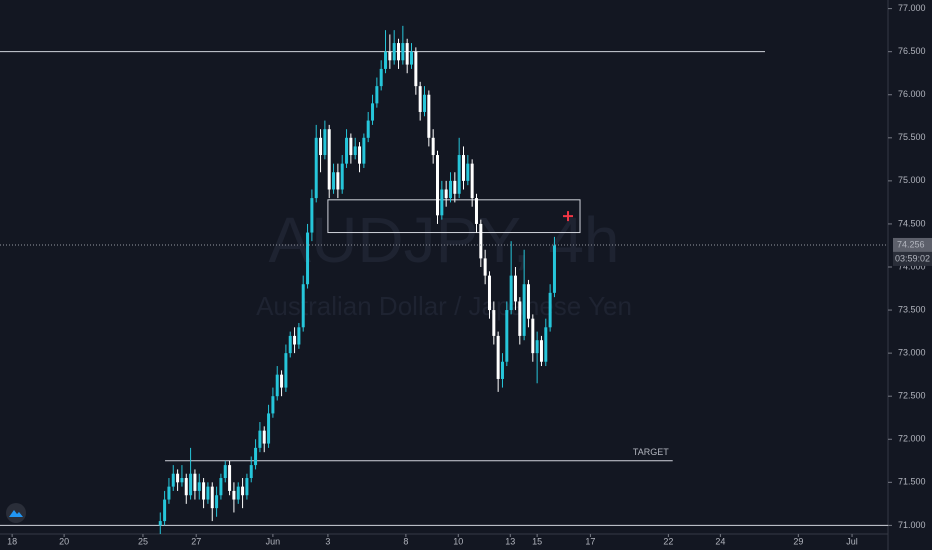 This screenshot has height=550, width=932. I want to click on y-tick-label: 71.500, so click(912, 482).